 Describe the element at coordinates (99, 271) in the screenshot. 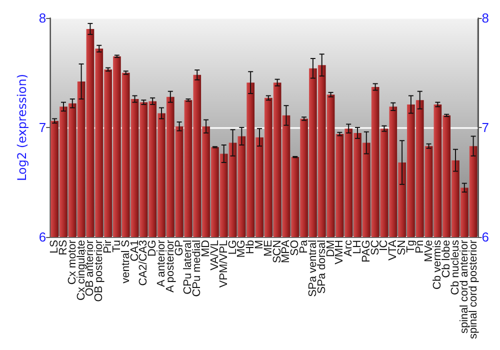

I see `x-tick-label: OB posterior` at that location.